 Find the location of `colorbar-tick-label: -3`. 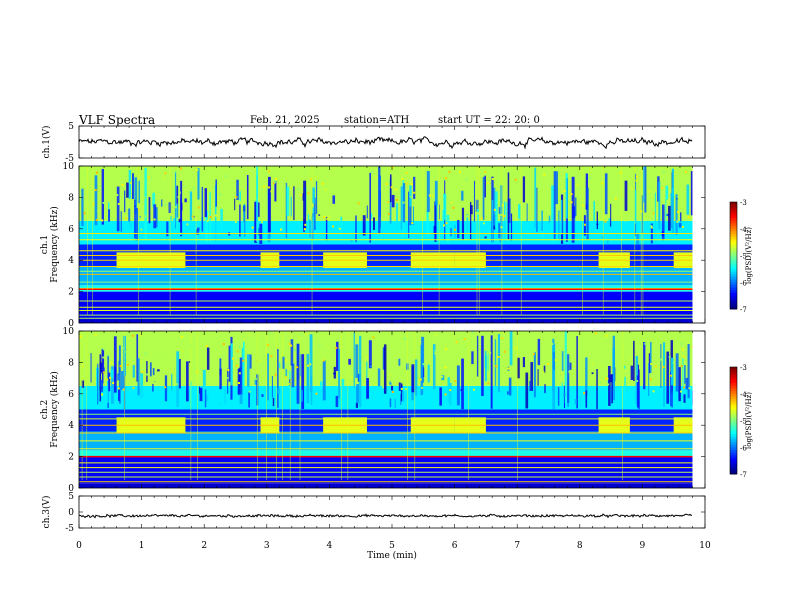

colorbar-tick-label: -3 is located at coordinates (743, 368).